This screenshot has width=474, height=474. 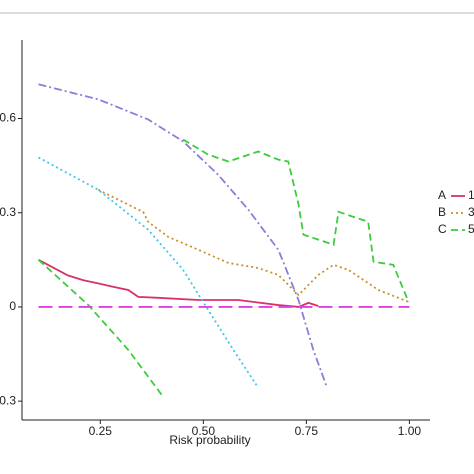 What do you see at coordinates (8, 118) in the screenshot?
I see `y-tick-label: 0.6` at bounding box center [8, 118].